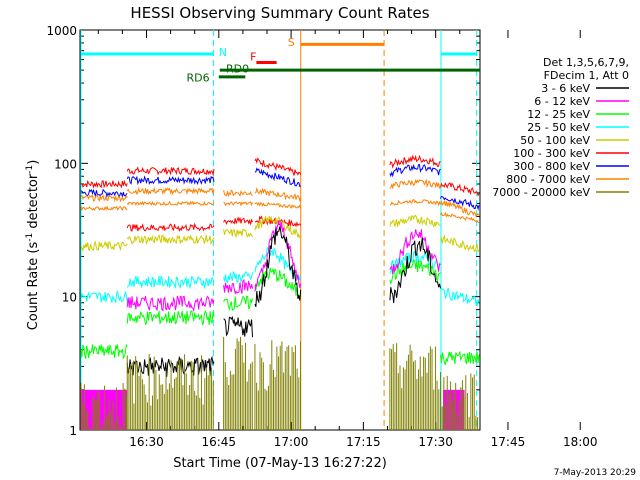 Image resolution: width=640 pixels, height=480 pixels. Describe the element at coordinates (291, 442) in the screenshot. I see `x-tick-label: 17:00` at that location.